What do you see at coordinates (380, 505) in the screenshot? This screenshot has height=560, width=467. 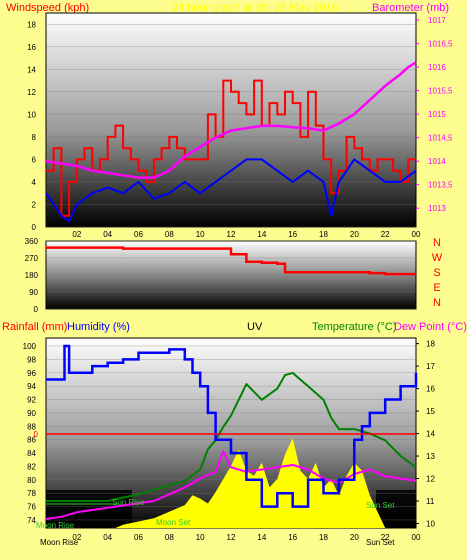 I see `sun-set-label: Sun Set` at bounding box center [380, 505].